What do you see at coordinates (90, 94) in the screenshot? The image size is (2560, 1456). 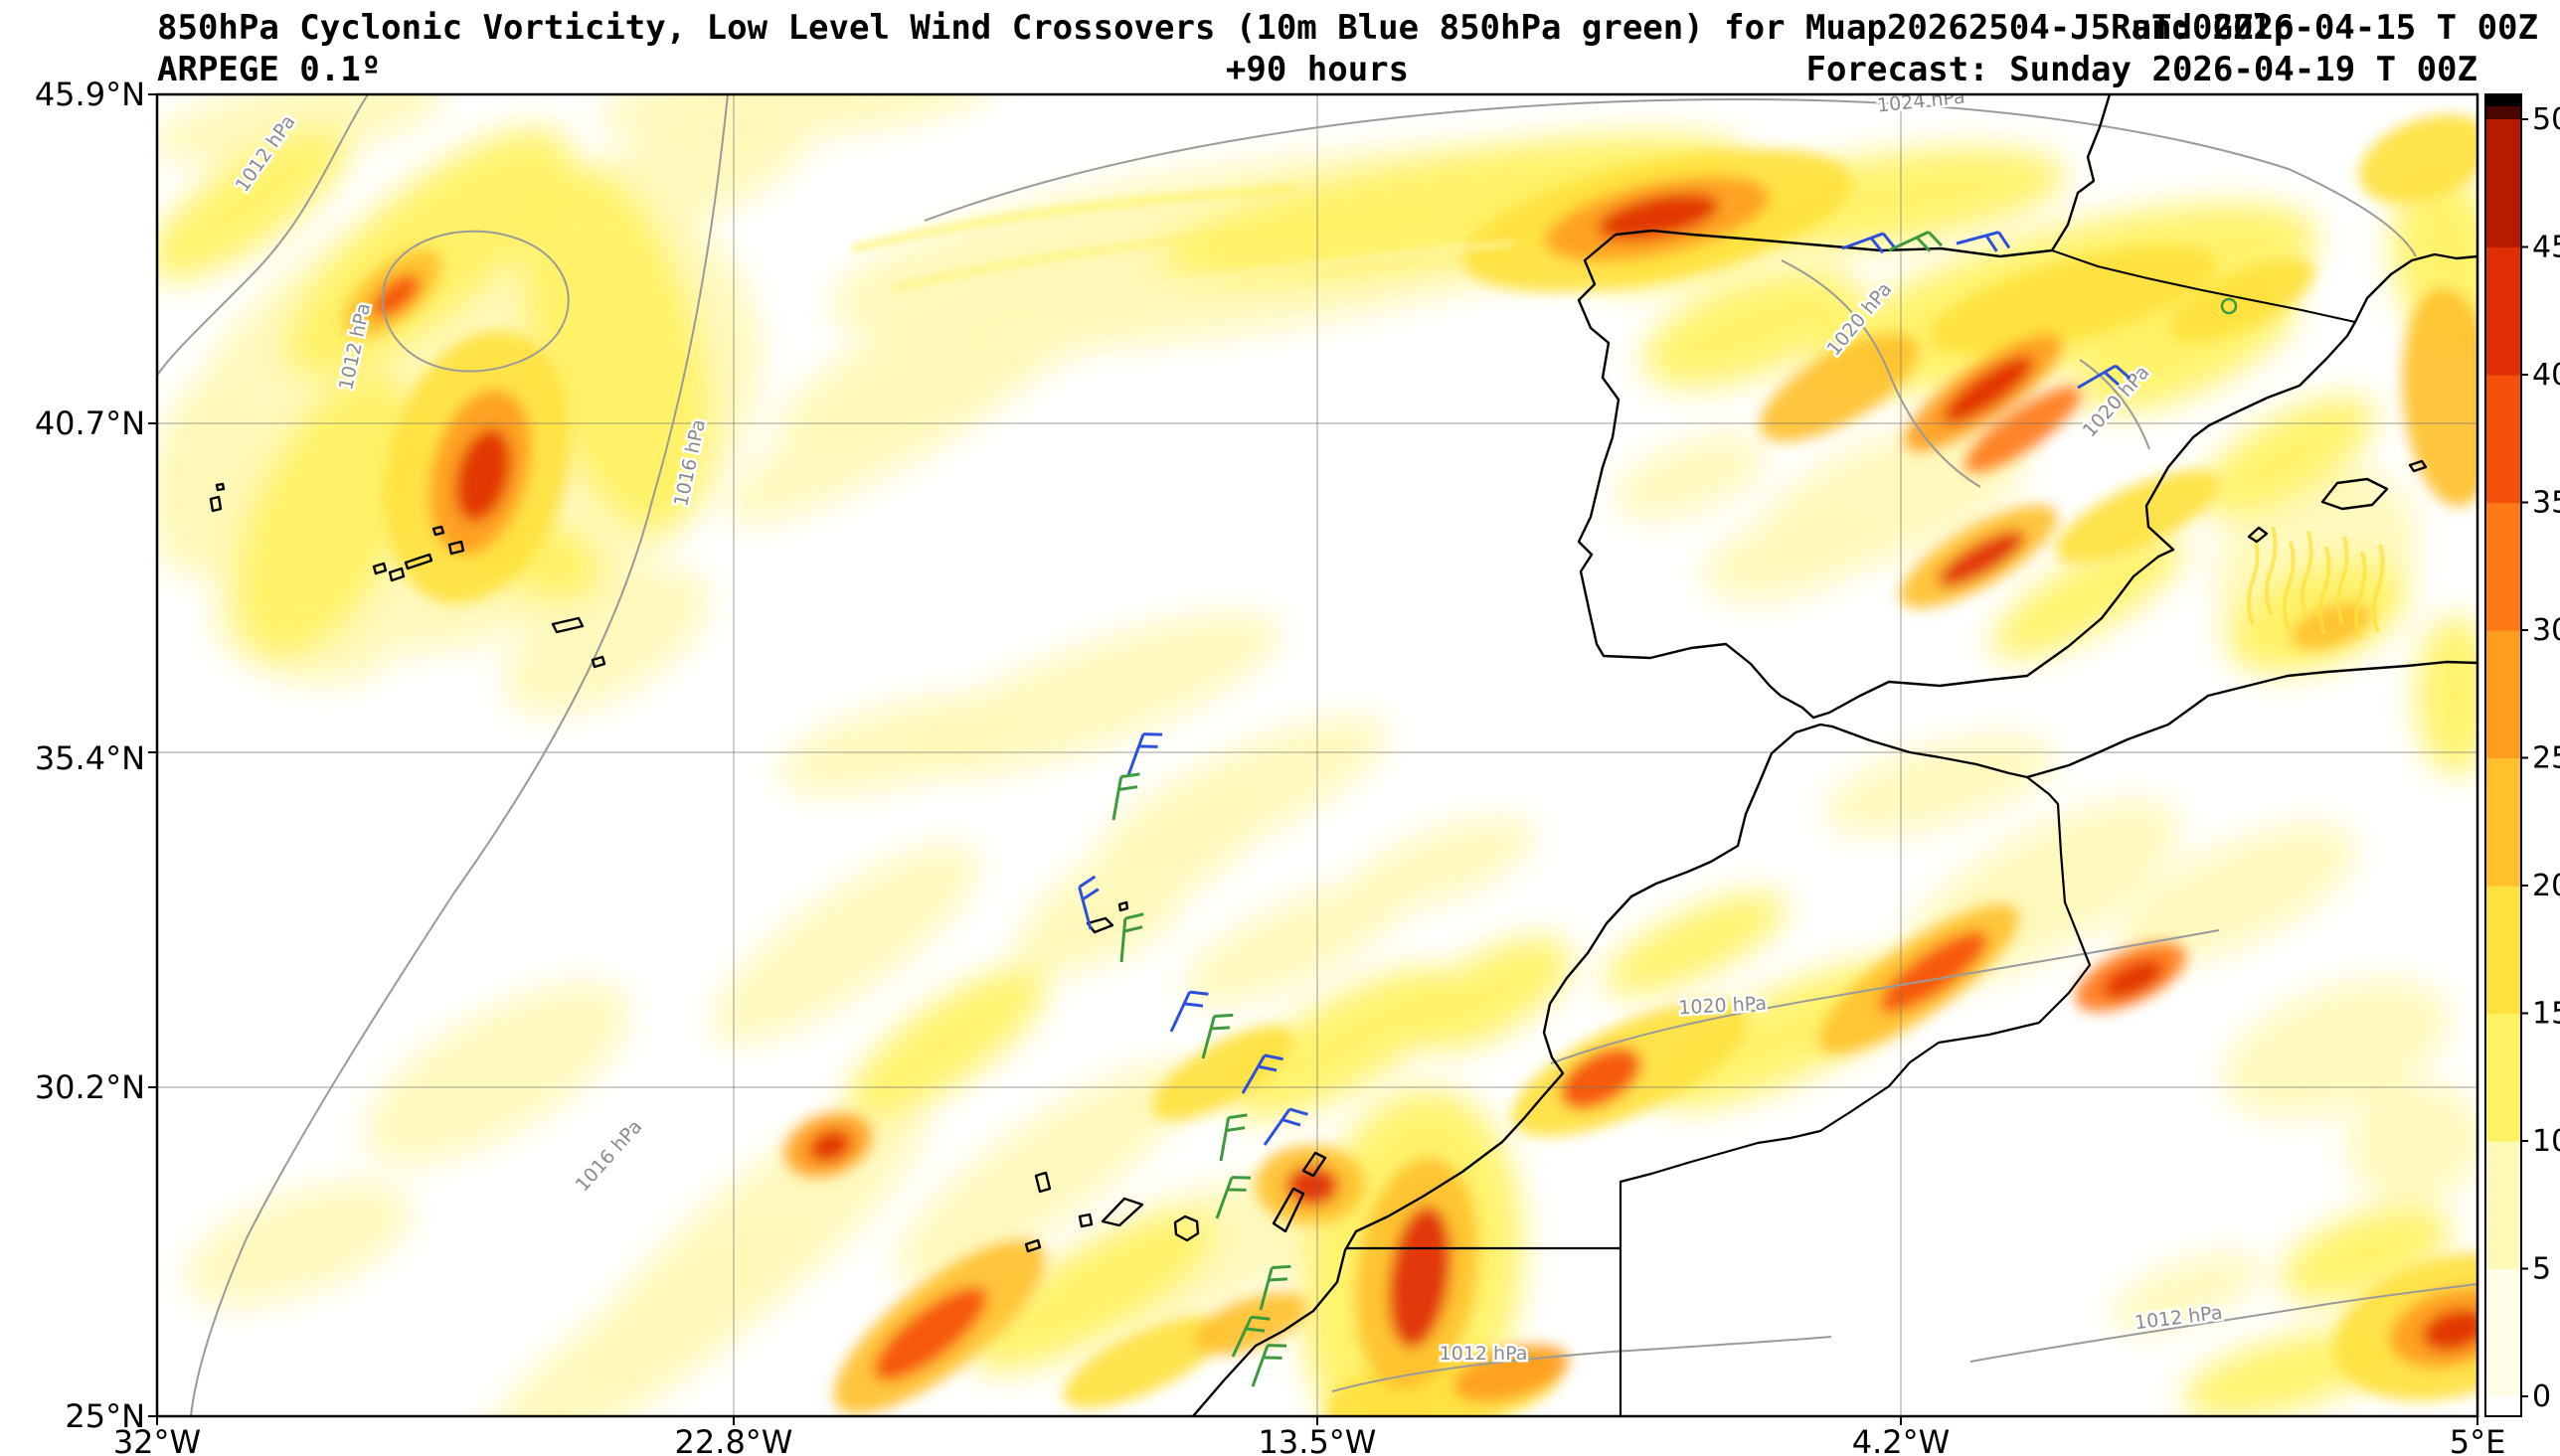 I see `y-axis-tick-label: 45.9°N` at bounding box center [90, 94].